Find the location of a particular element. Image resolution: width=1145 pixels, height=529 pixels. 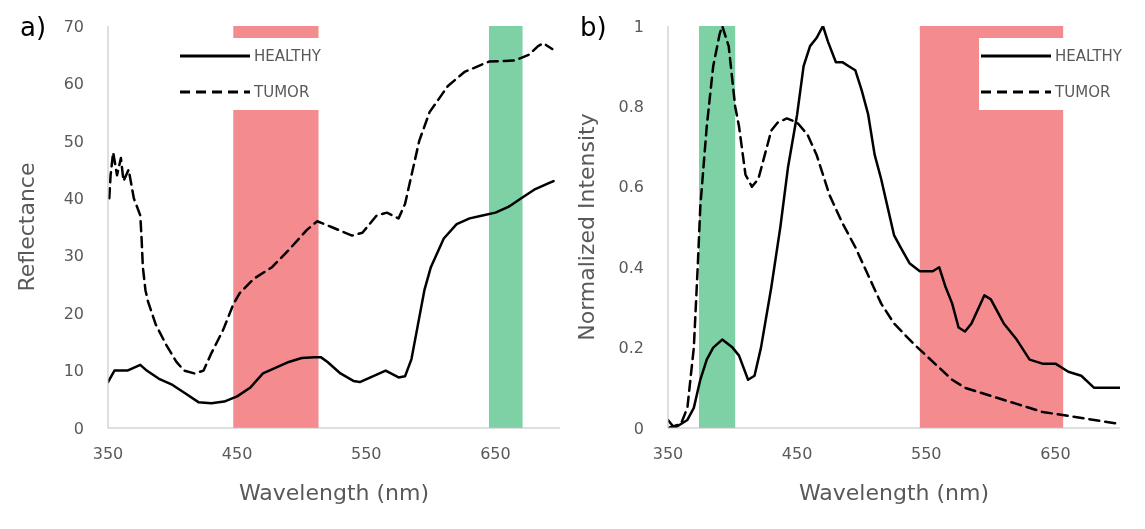

chart-title: b) is located at coordinates (593, 27).